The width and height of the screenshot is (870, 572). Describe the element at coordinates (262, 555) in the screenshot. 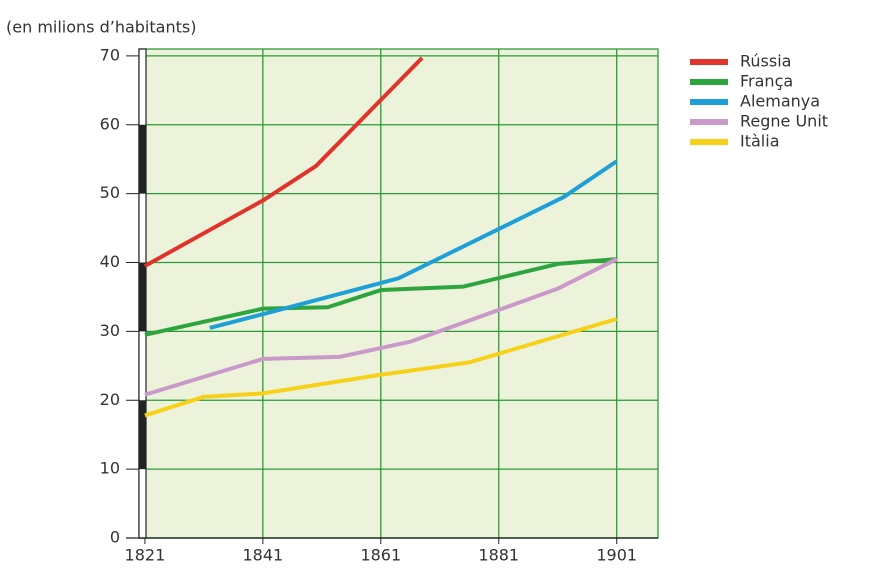

I see `x-tick-label: 1841` at that location.